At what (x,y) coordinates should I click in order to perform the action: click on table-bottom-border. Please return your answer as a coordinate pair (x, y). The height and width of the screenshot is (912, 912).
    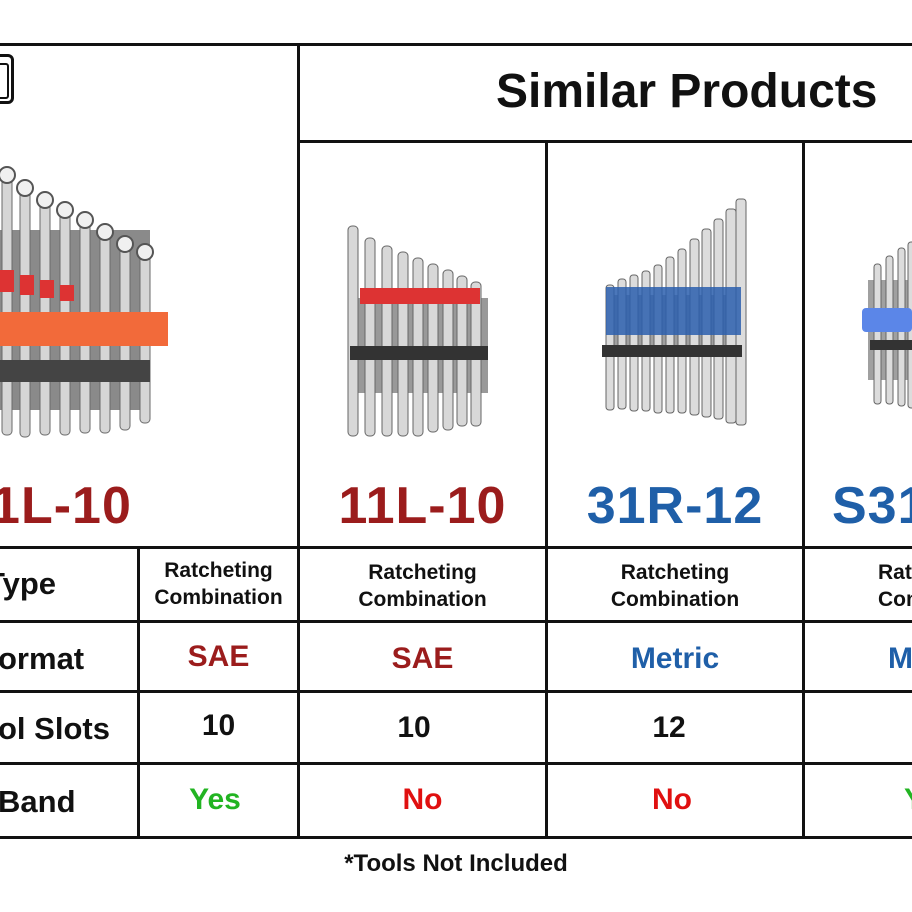
    Looking at the image, I should click on (456, 837).